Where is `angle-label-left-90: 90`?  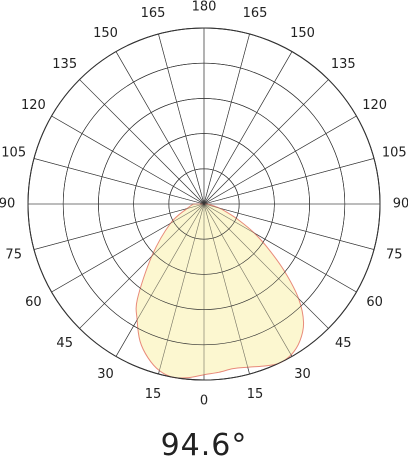 angle-label-left-90: 90 is located at coordinates (7, 204).